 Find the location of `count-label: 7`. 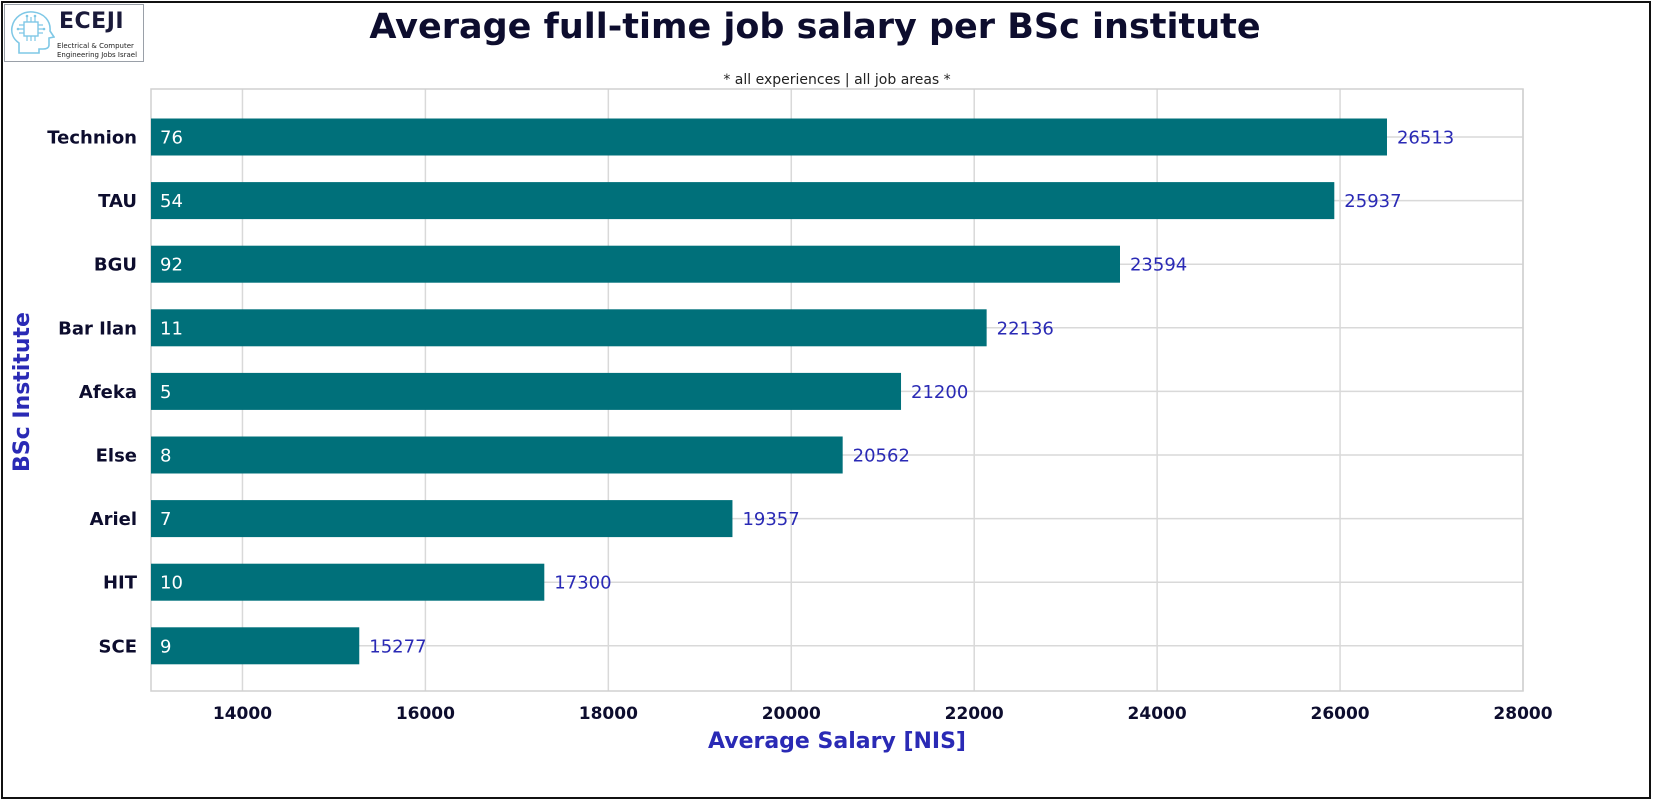

count-label: 7 is located at coordinates (165, 519).